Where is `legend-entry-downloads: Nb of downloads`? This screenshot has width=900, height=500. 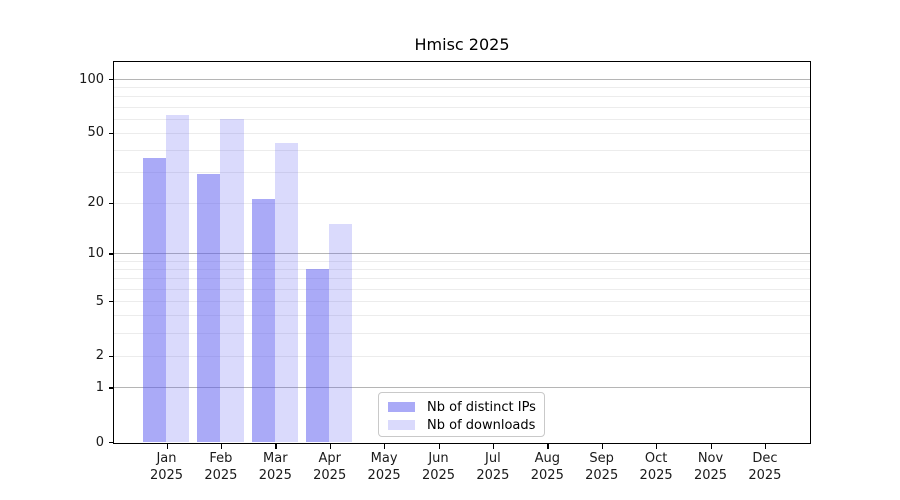
legend-entry-downloads: Nb of downloads is located at coordinates (461, 425).